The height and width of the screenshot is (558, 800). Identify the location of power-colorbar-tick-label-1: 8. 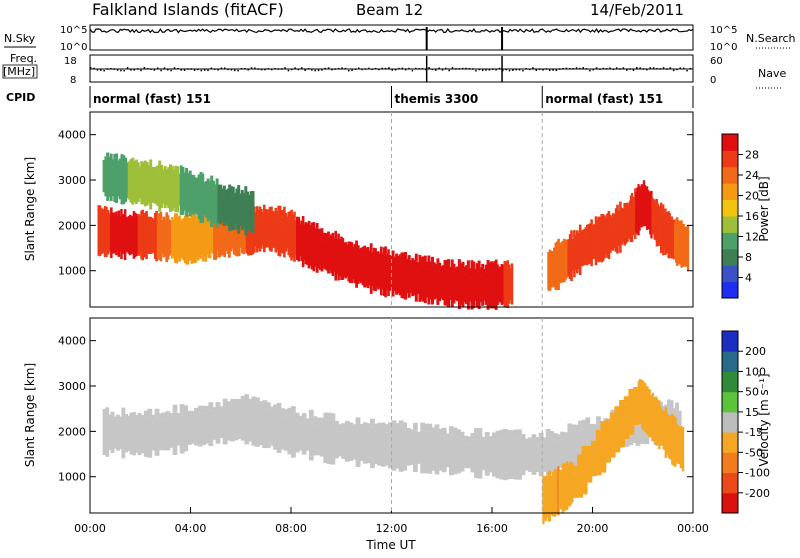
(748, 257).